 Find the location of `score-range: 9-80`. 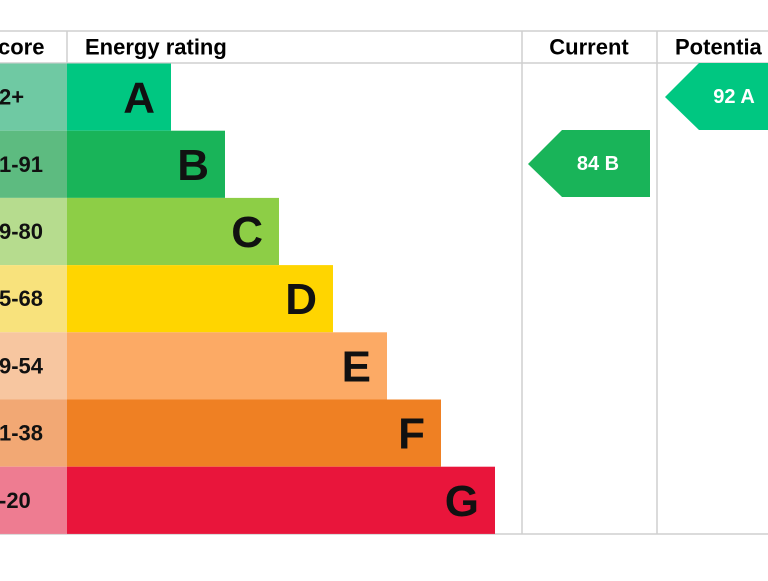

score-range: 9-80 is located at coordinates (21, 231).